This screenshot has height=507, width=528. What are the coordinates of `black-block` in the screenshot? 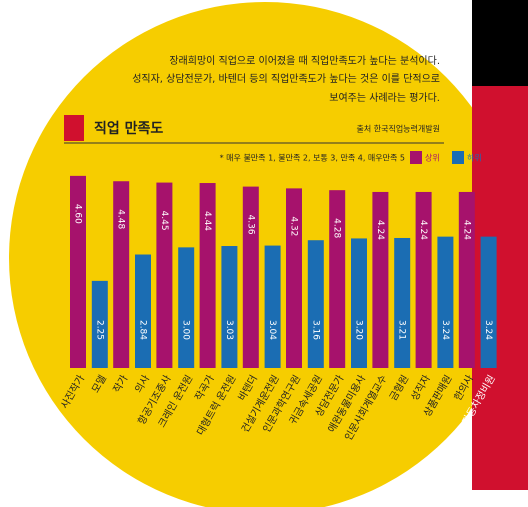 It's located at (500, 43).